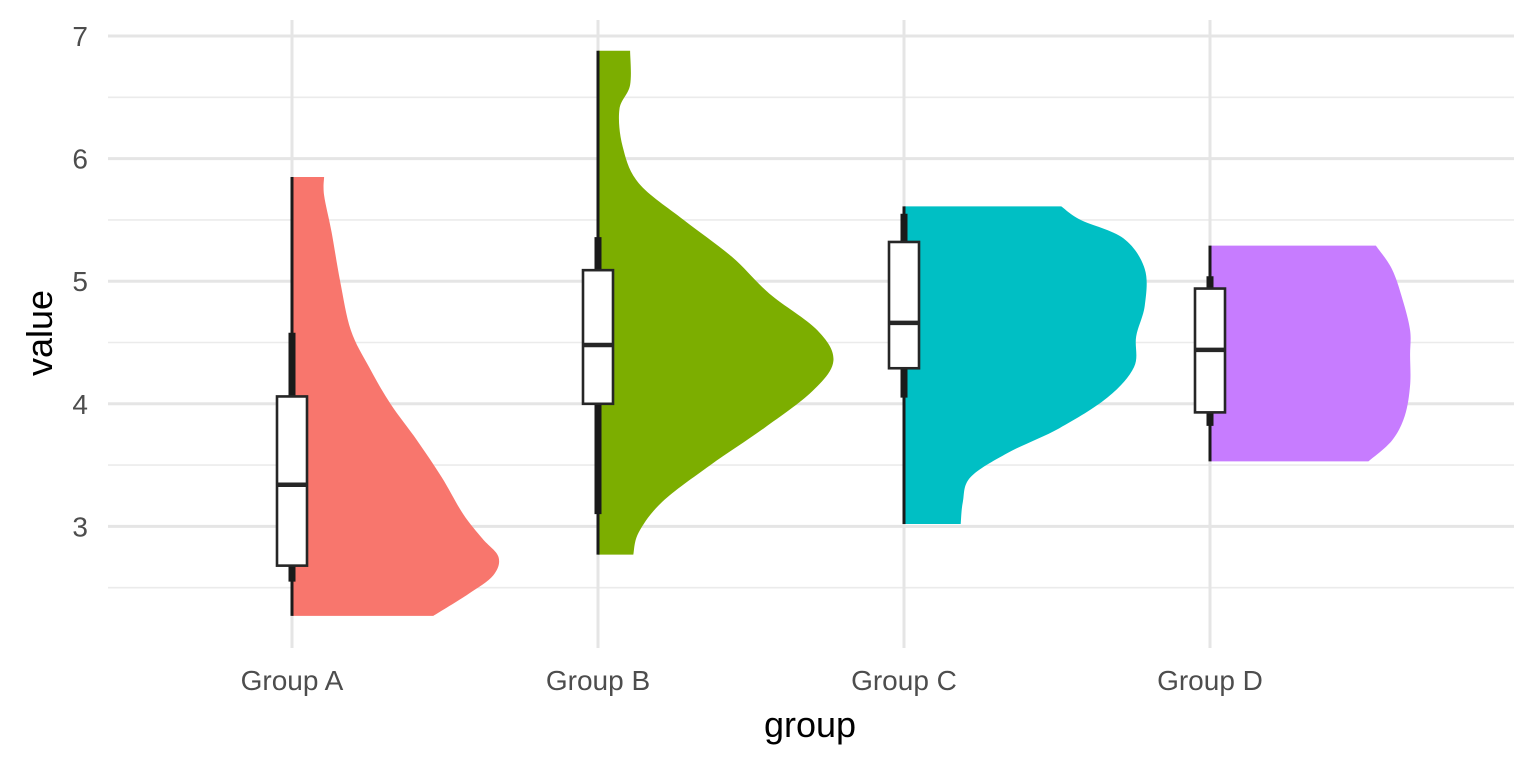 The image size is (1536, 768). Describe the element at coordinates (80, 159) in the screenshot. I see `y-tick-label: 6` at that location.